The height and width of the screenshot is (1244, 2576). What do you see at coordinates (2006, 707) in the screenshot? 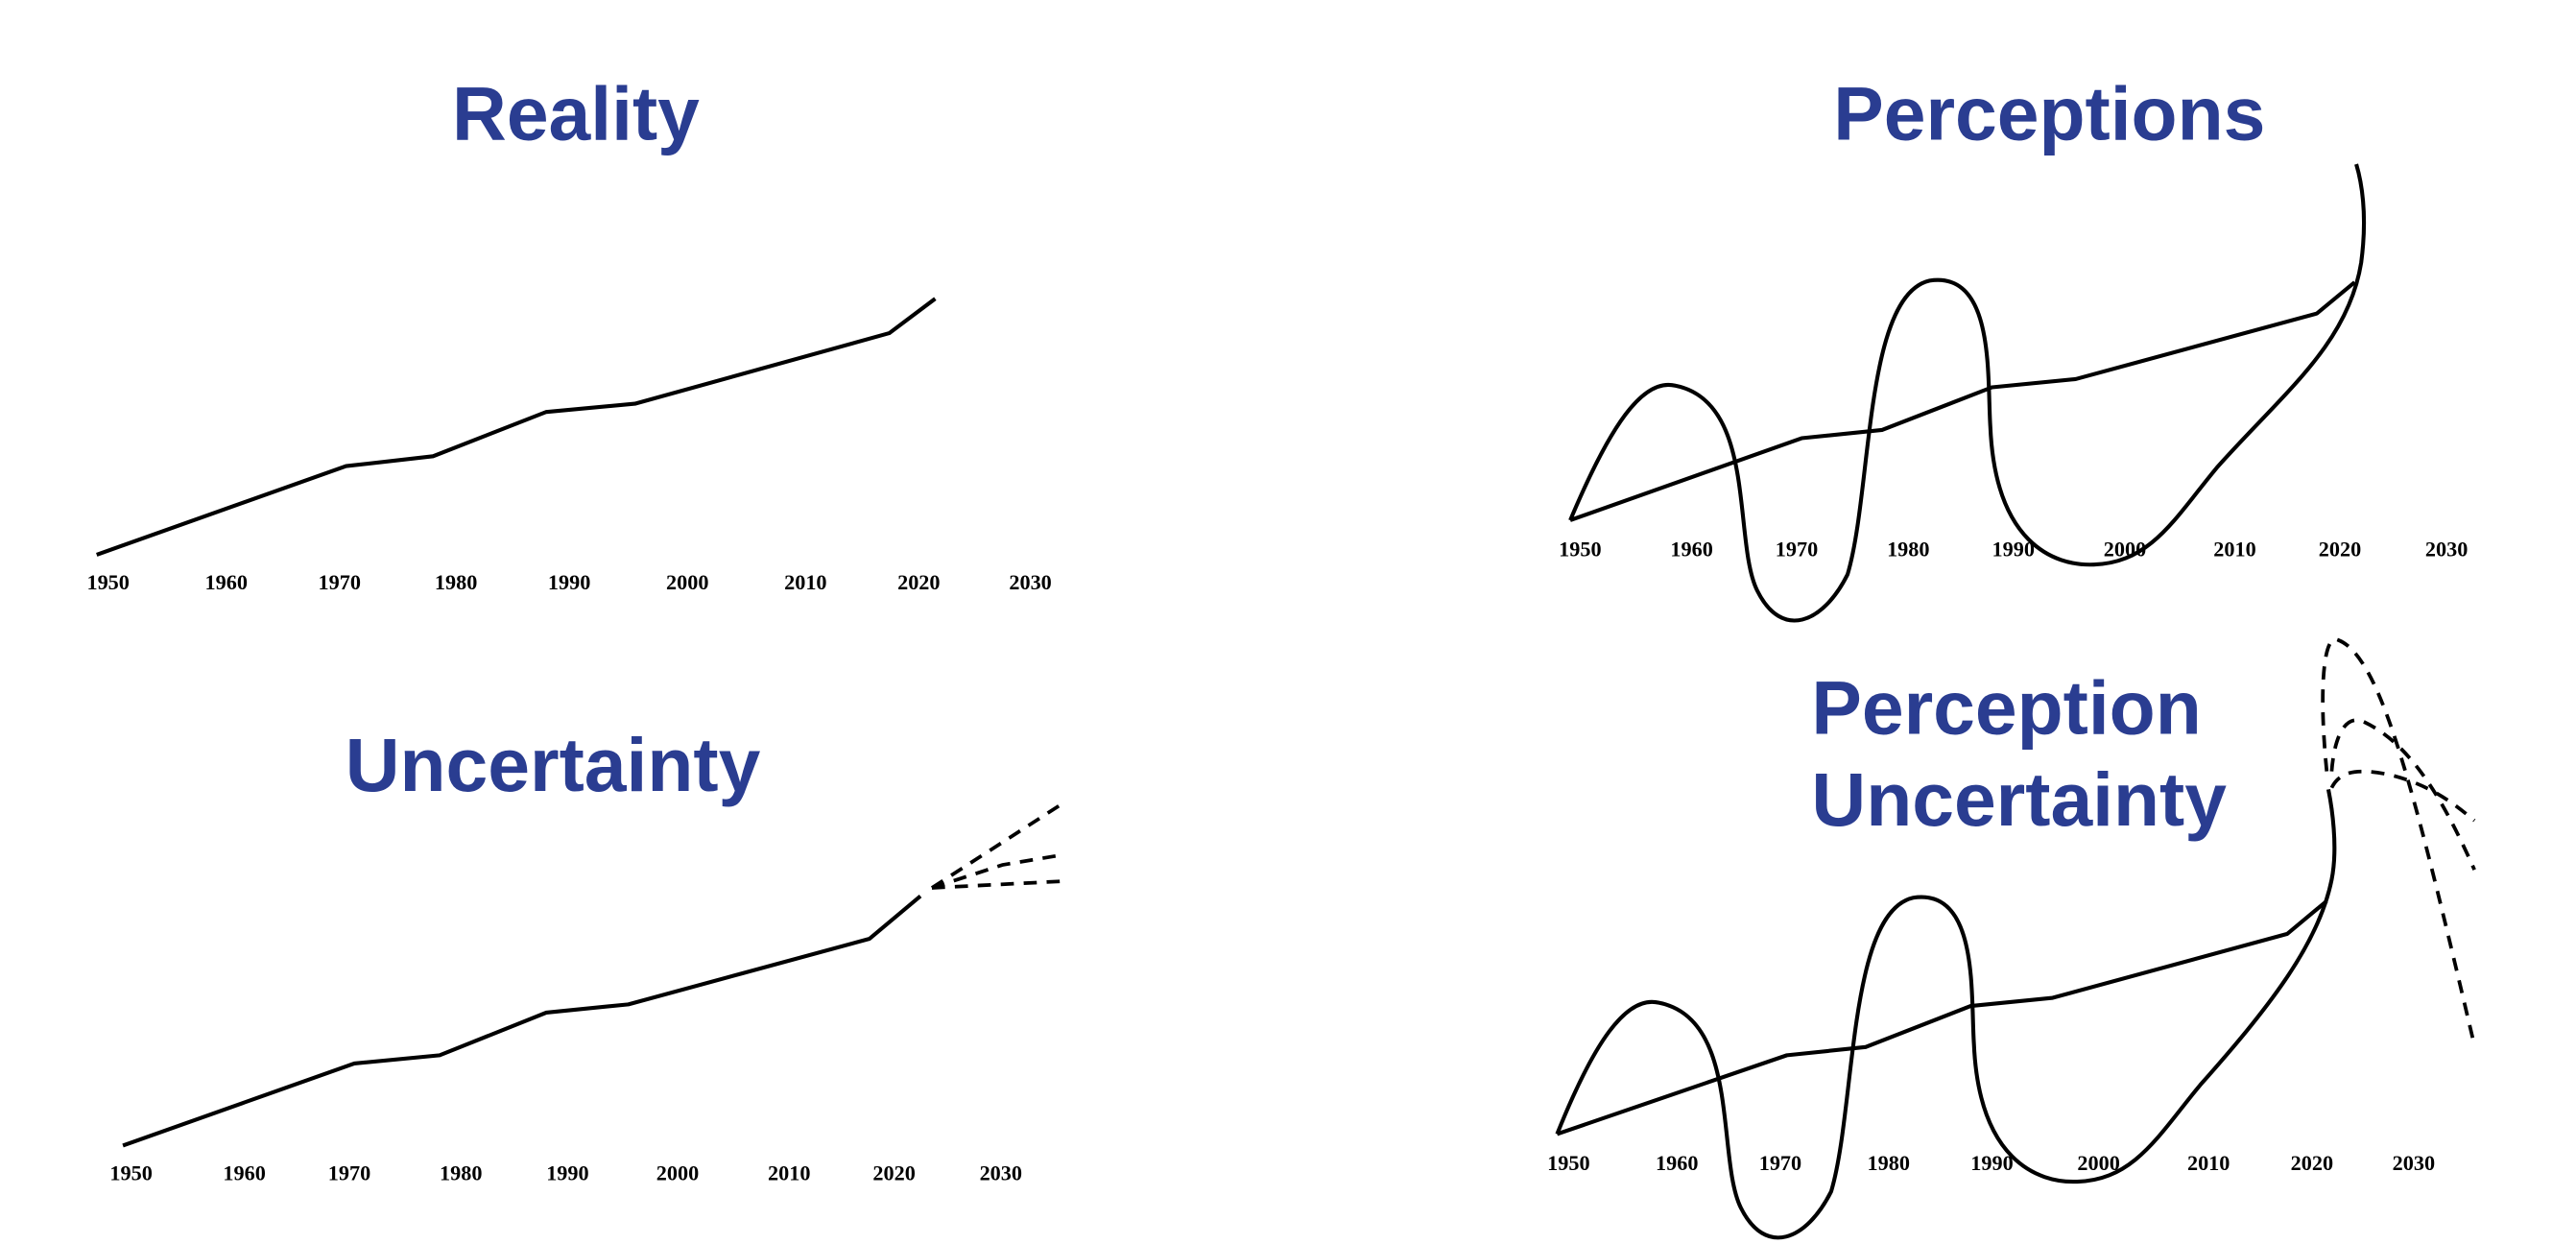
I see `panel-title: Perception` at bounding box center [2006, 707].